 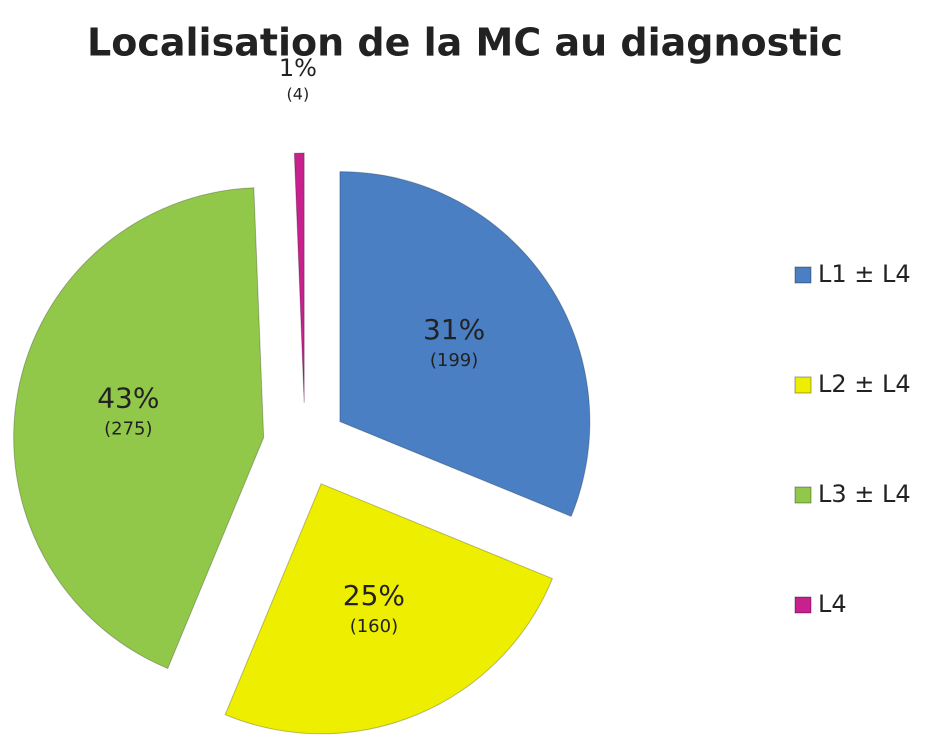 What do you see at coordinates (128, 428) in the screenshot?
I see `value-label: (275)` at bounding box center [128, 428].